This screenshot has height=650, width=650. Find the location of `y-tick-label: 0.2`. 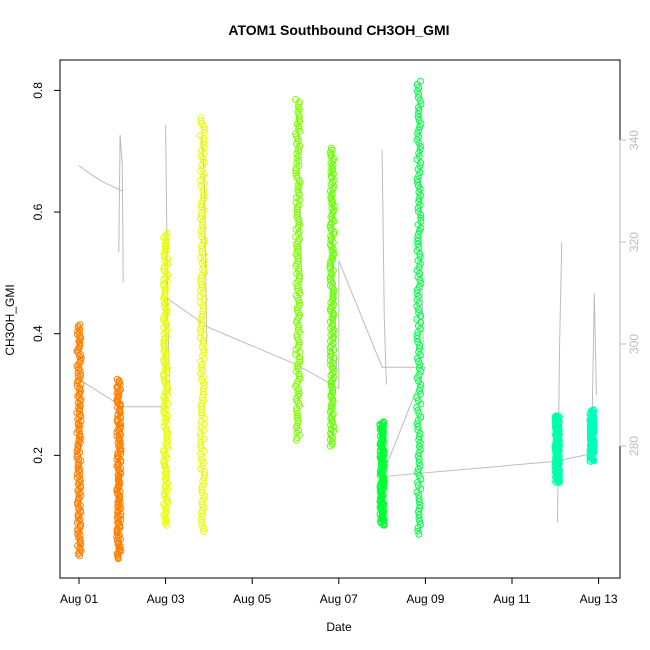

y-tick-label: 0.2 is located at coordinates (38, 455).